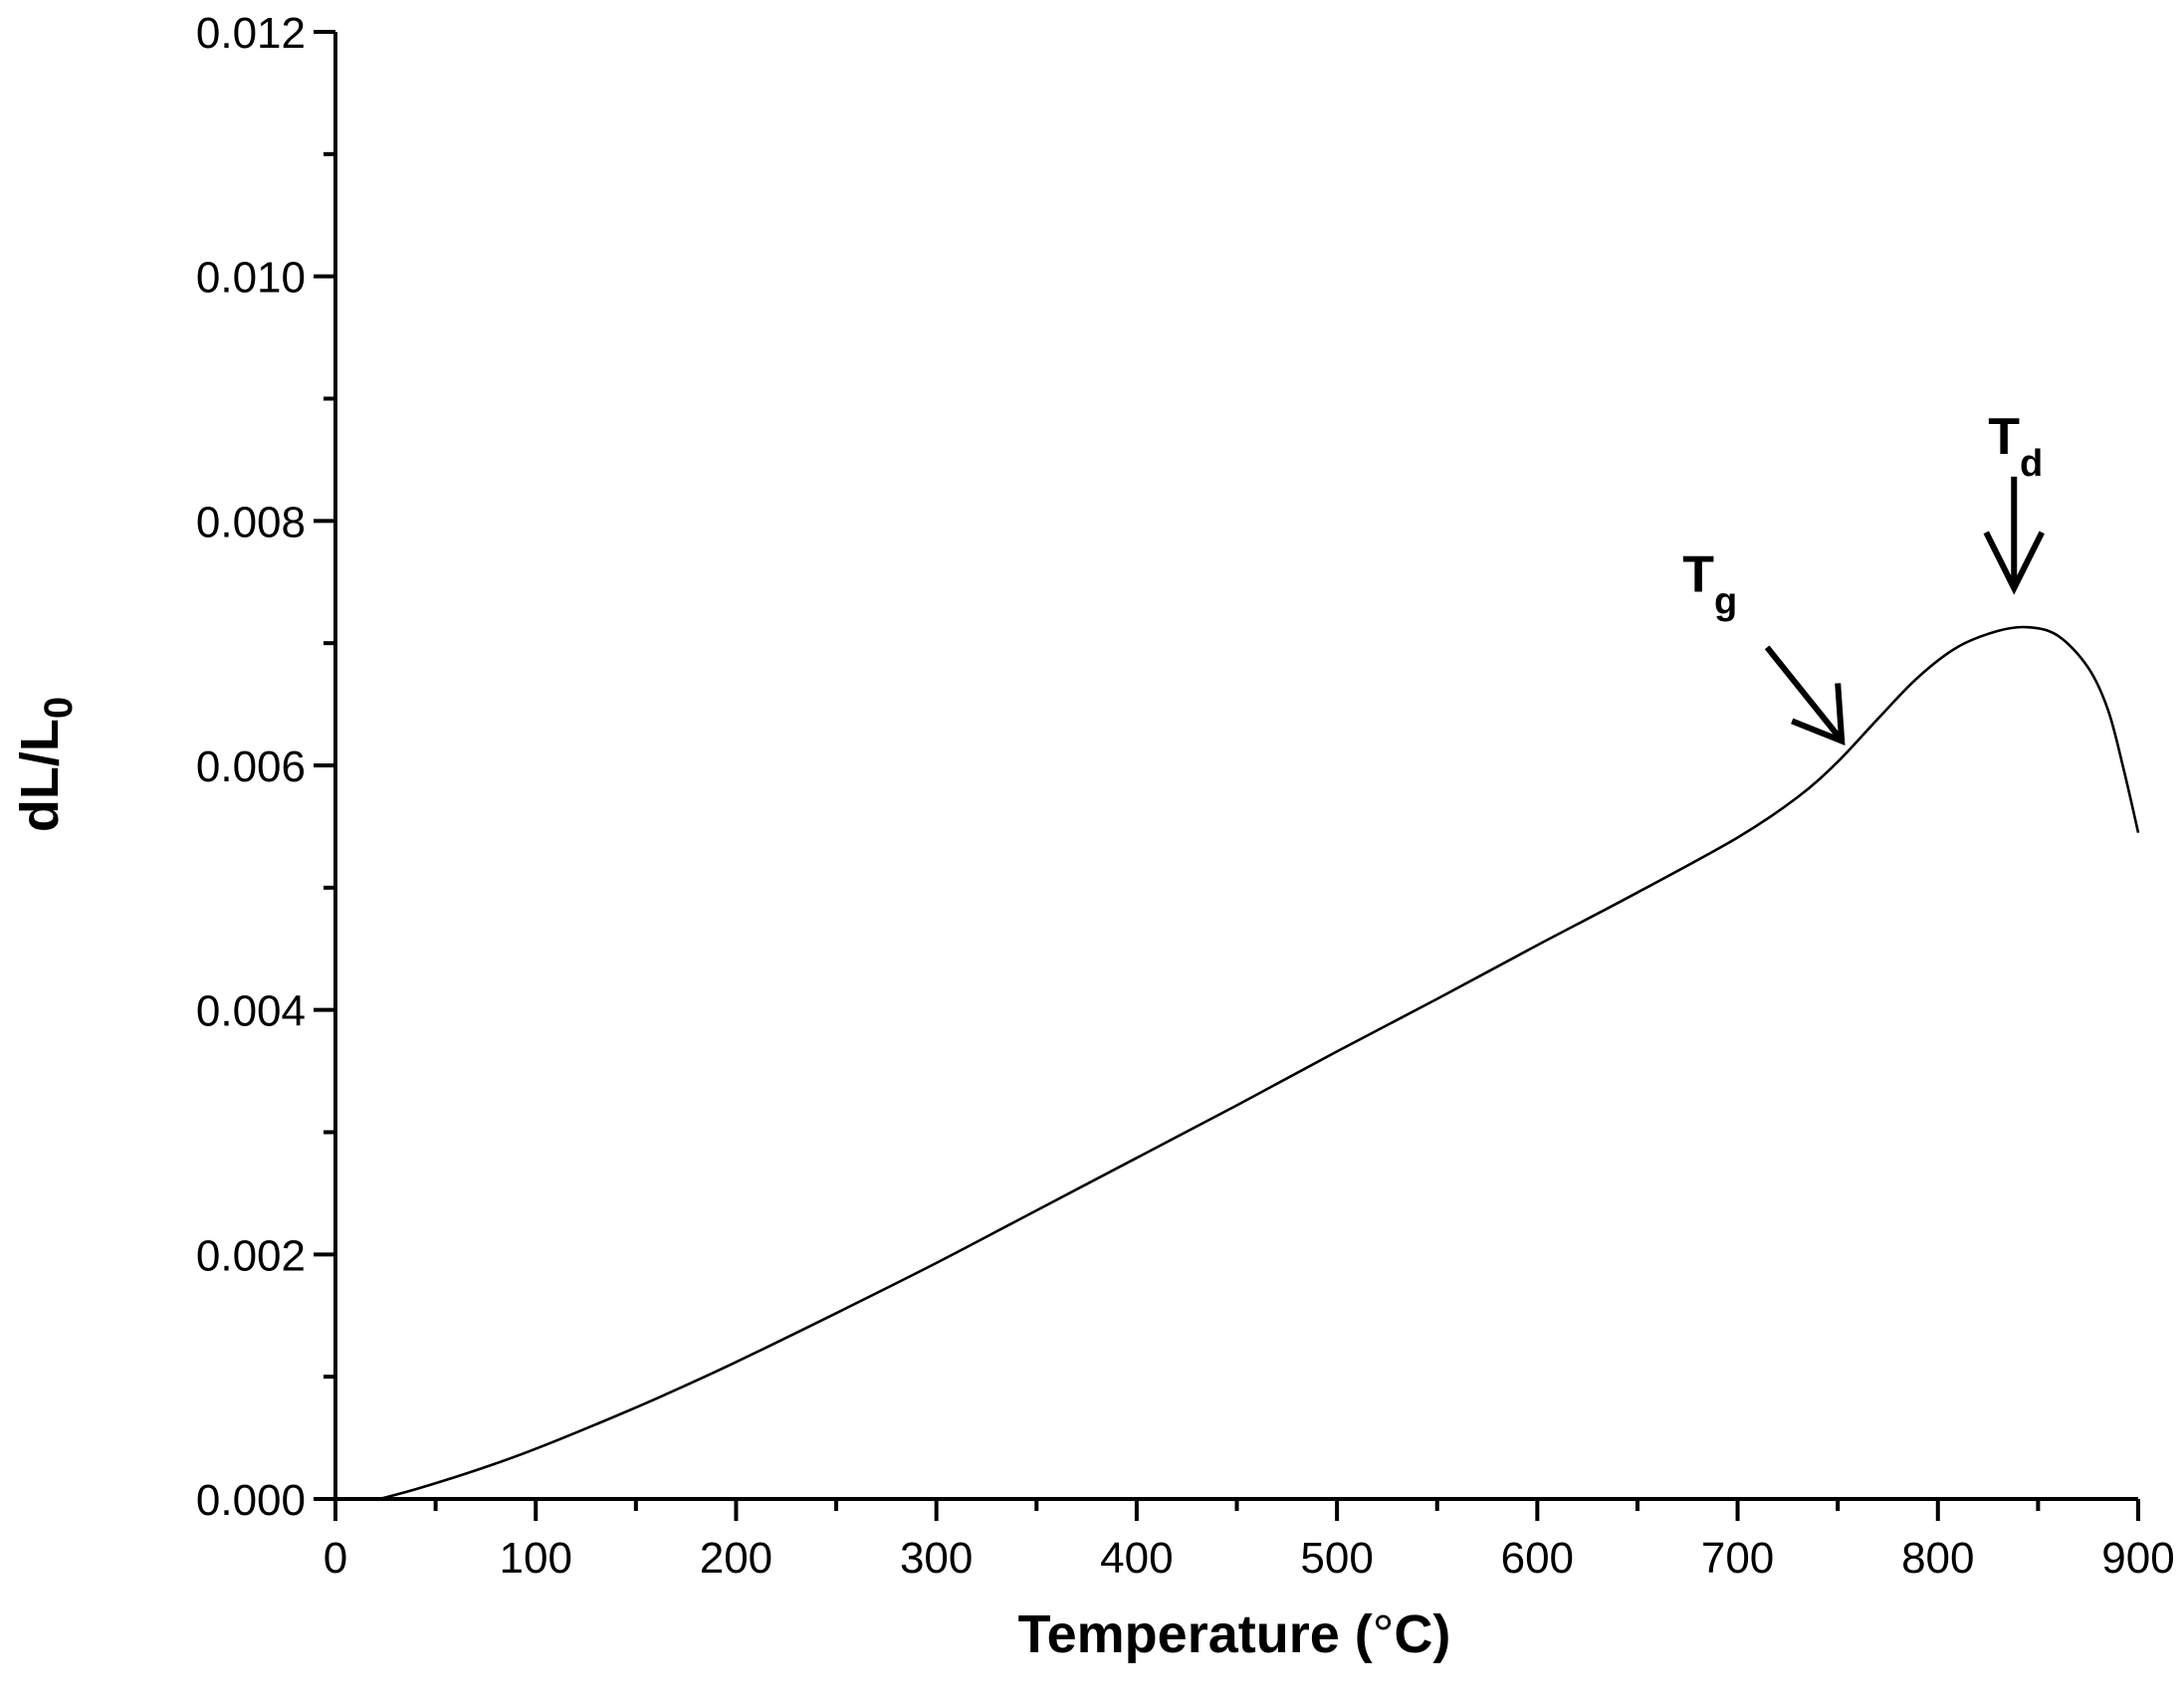 This screenshot has height=1707, width=2184. What do you see at coordinates (1384, 1634) in the screenshot?
I see `degree-symbol: °` at bounding box center [1384, 1634].